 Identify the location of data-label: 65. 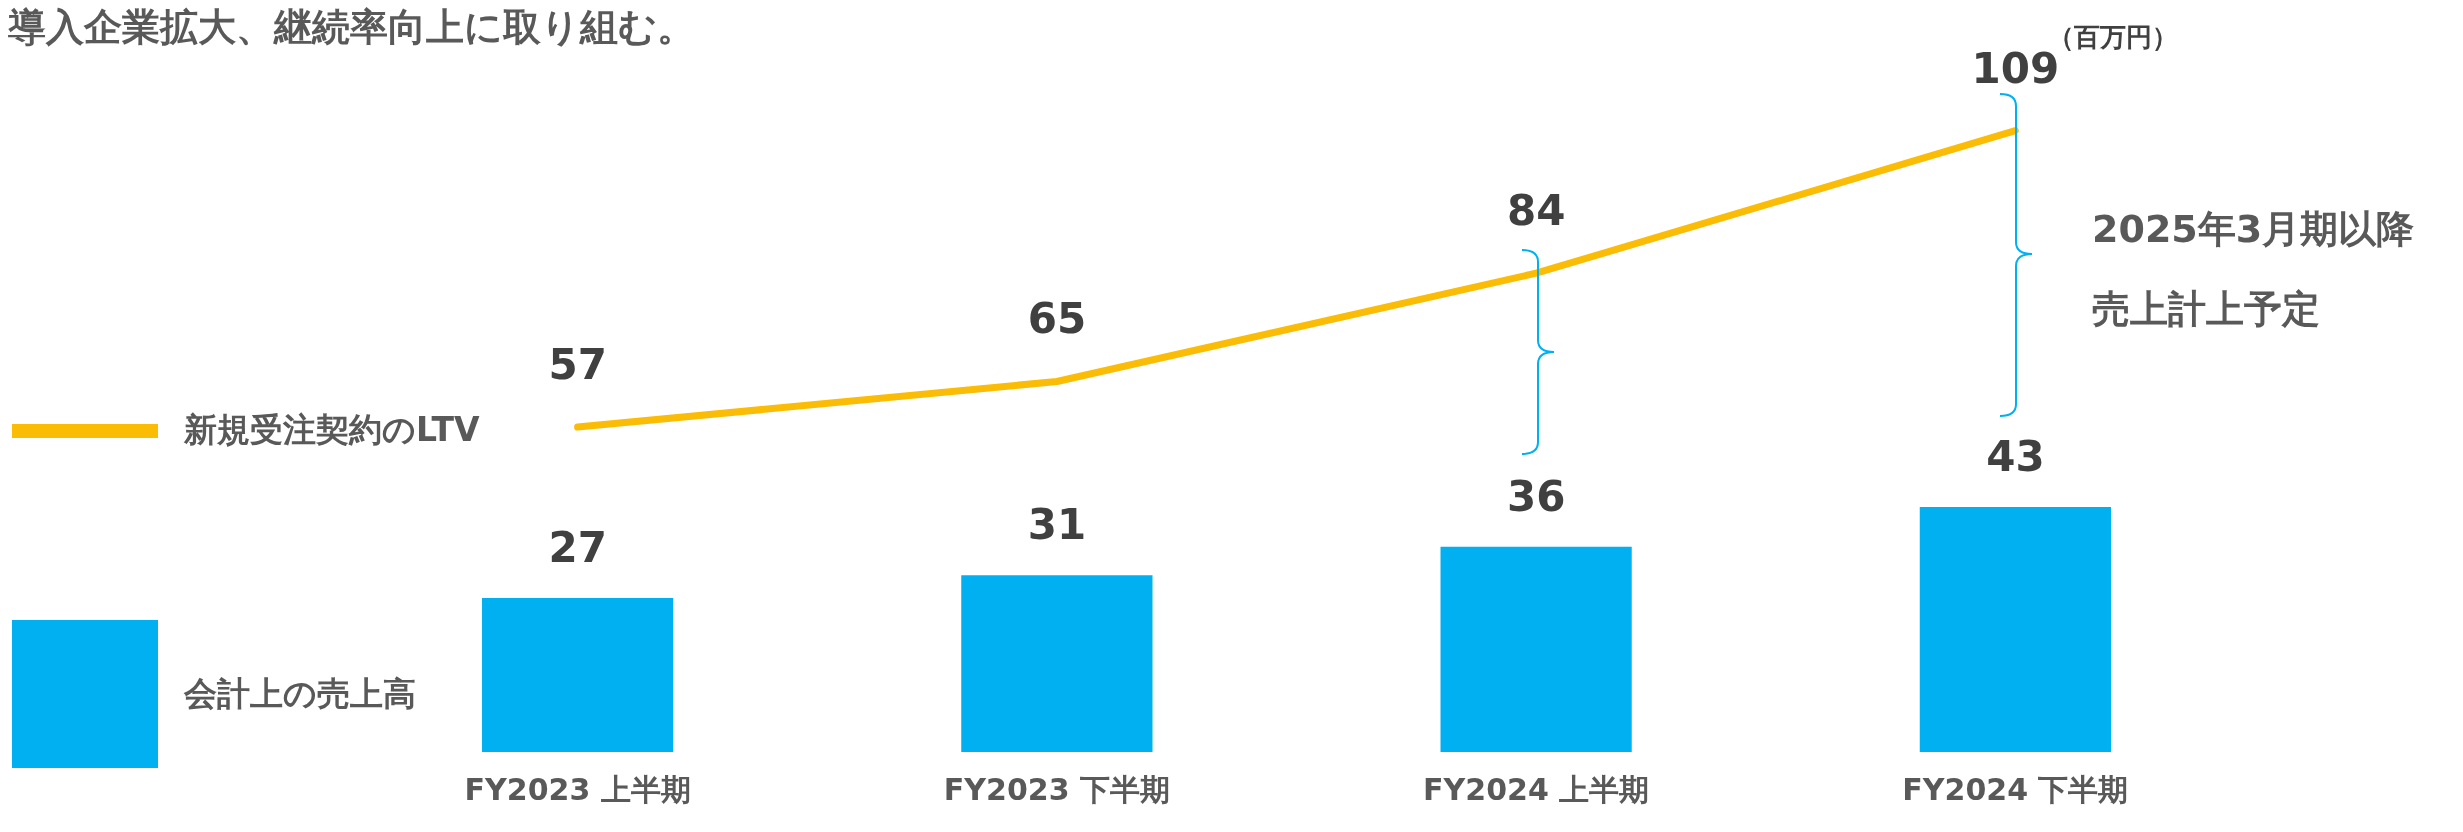
(1057, 319).